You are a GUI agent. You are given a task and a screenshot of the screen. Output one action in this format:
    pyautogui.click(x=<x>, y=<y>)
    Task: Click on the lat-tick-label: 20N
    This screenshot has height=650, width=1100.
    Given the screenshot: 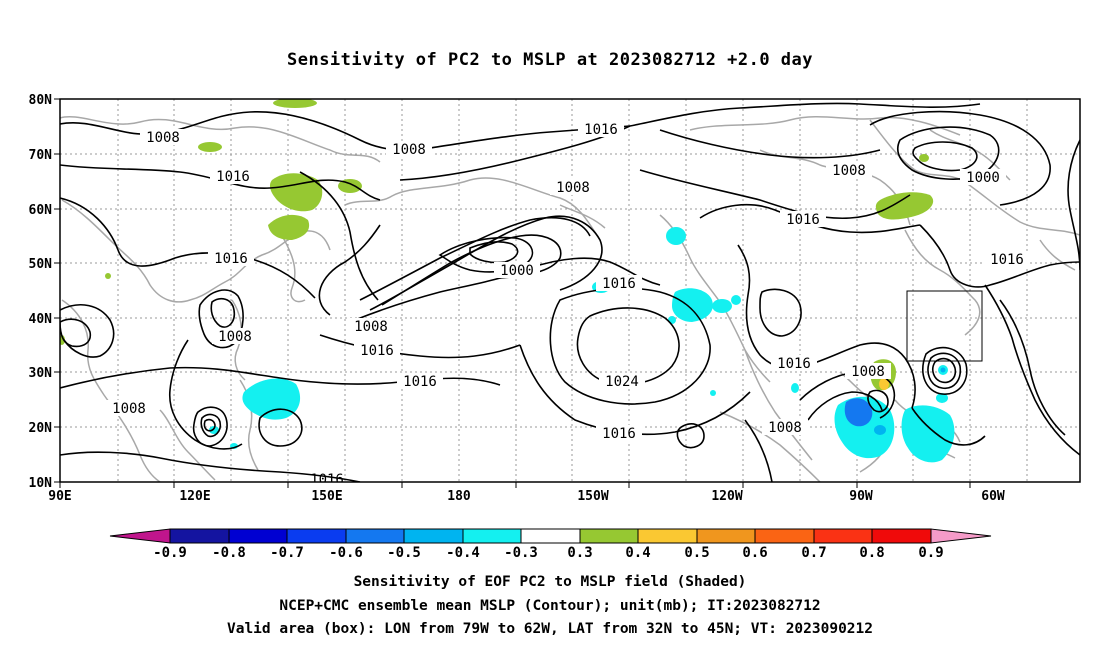 What is the action you would take?
    pyautogui.click(x=41, y=428)
    